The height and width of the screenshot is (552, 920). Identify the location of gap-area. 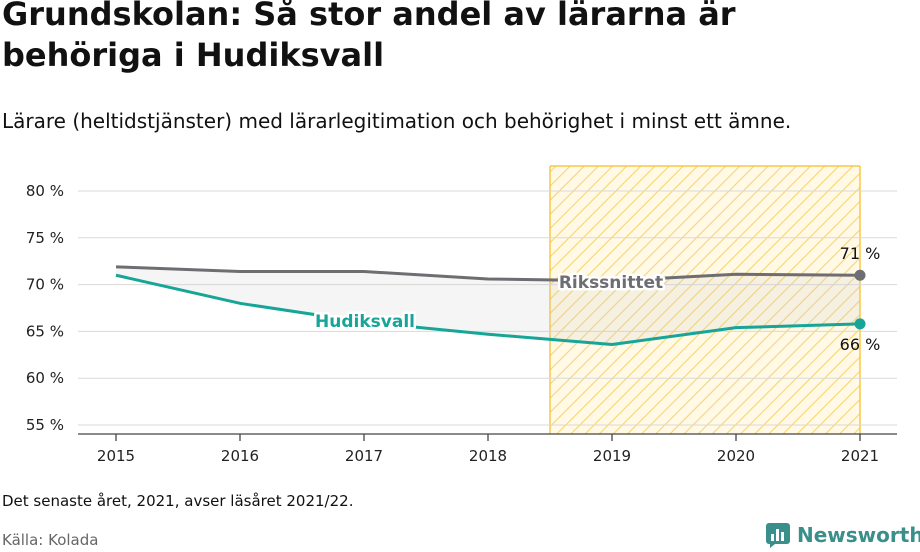
(488, 305).